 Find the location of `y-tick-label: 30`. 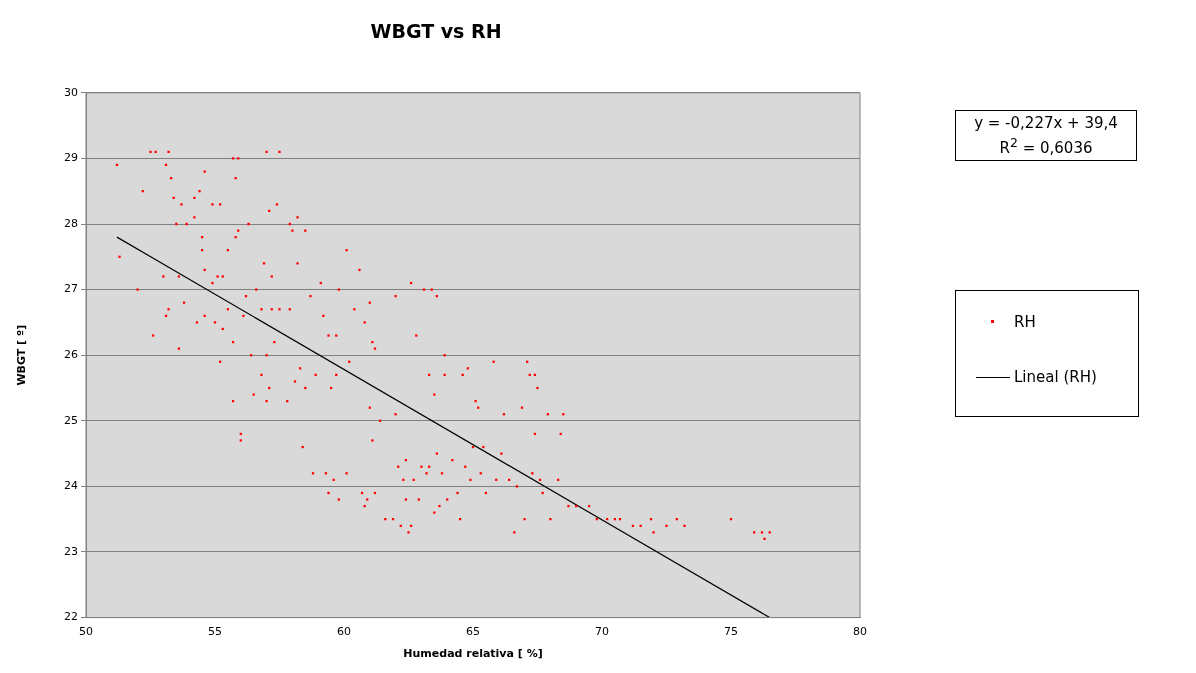

y-tick-label: 30 is located at coordinates (71, 92).